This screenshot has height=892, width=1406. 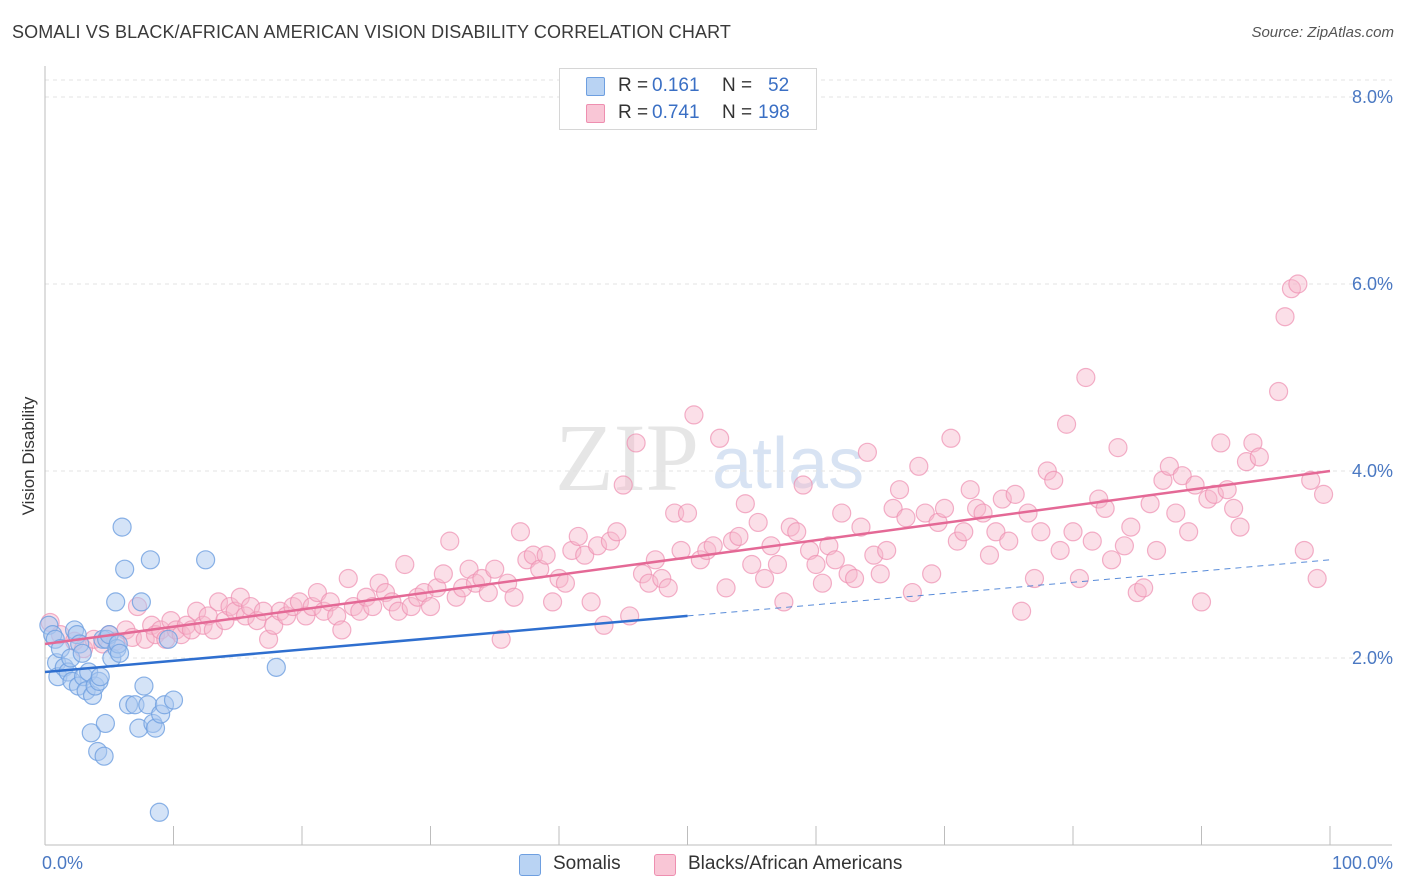 I want to click on black-r-value: 0.741, so click(x=676, y=112).